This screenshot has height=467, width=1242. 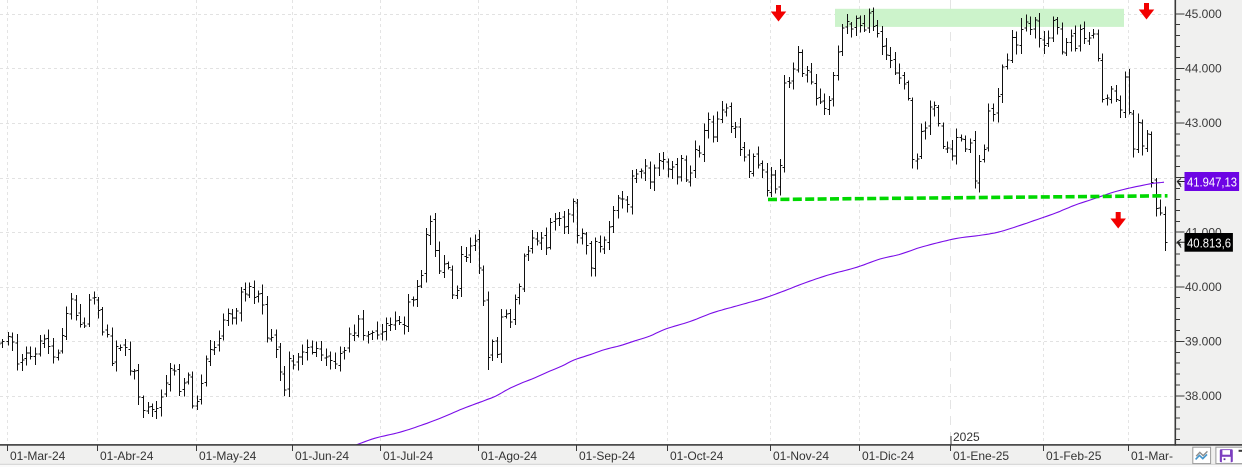 I want to click on svg-text: 01-Dic-24, so click(x=888, y=456).